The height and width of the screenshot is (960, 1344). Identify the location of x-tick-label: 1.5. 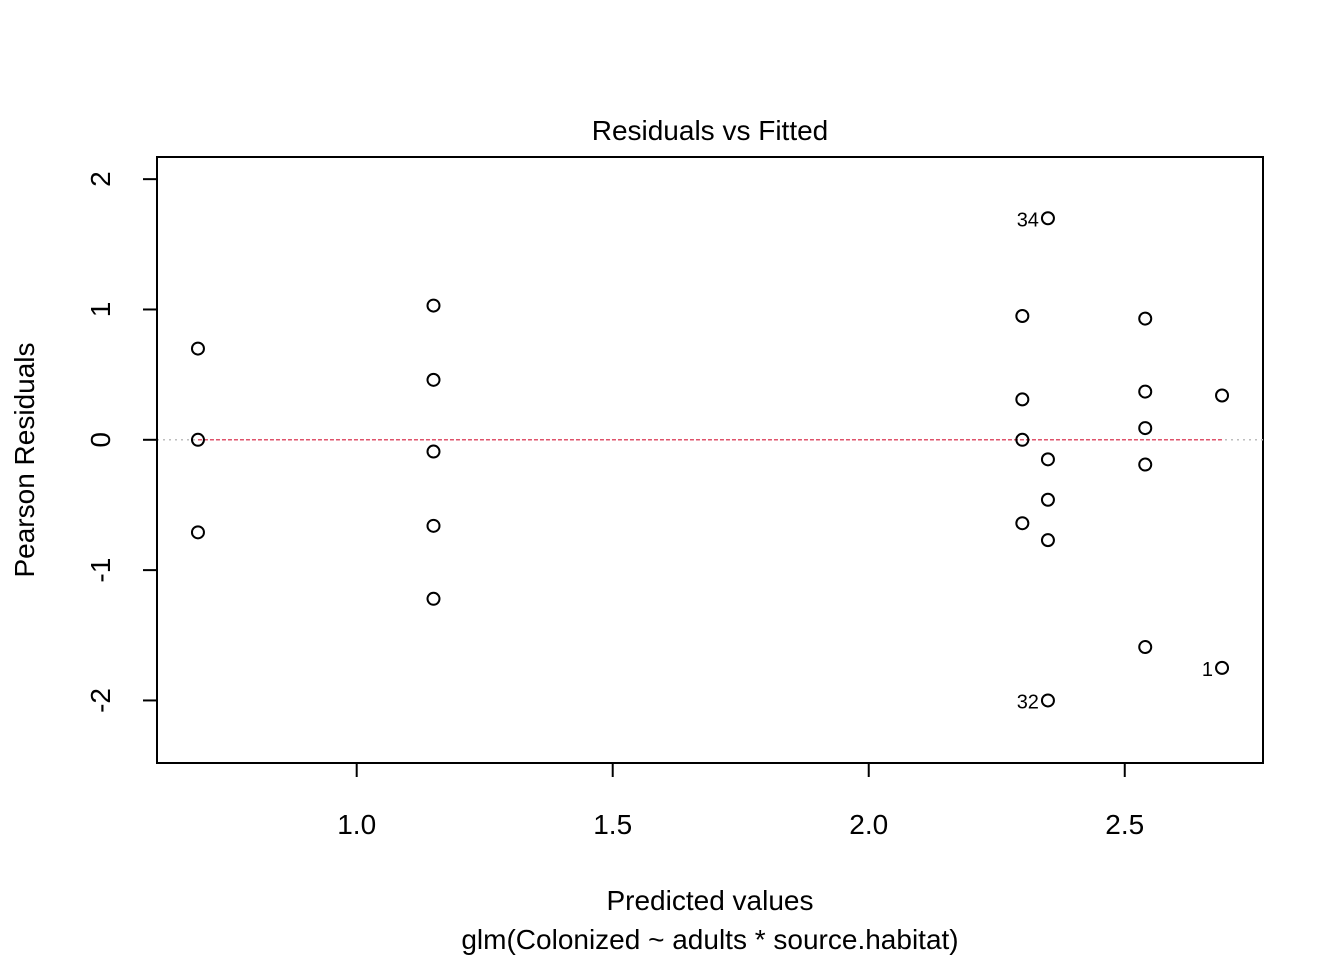
(612, 824).